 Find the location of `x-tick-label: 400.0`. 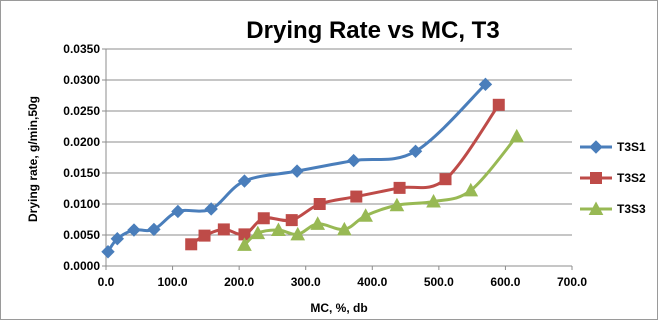

x-tick-label: 400.0 is located at coordinates (372, 282).